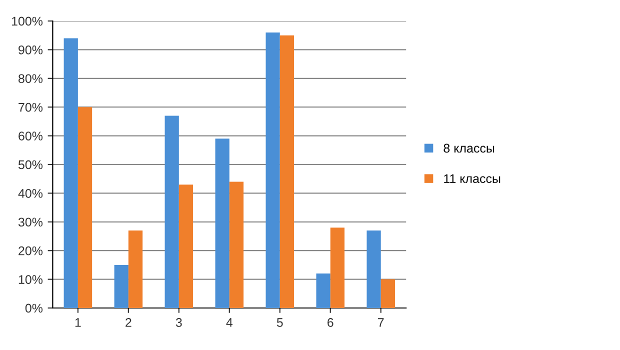 Image resolution: width=620 pixels, height=350 pixels. Describe the element at coordinates (279, 322) in the screenshot. I see `x-tick-label: 5` at that location.